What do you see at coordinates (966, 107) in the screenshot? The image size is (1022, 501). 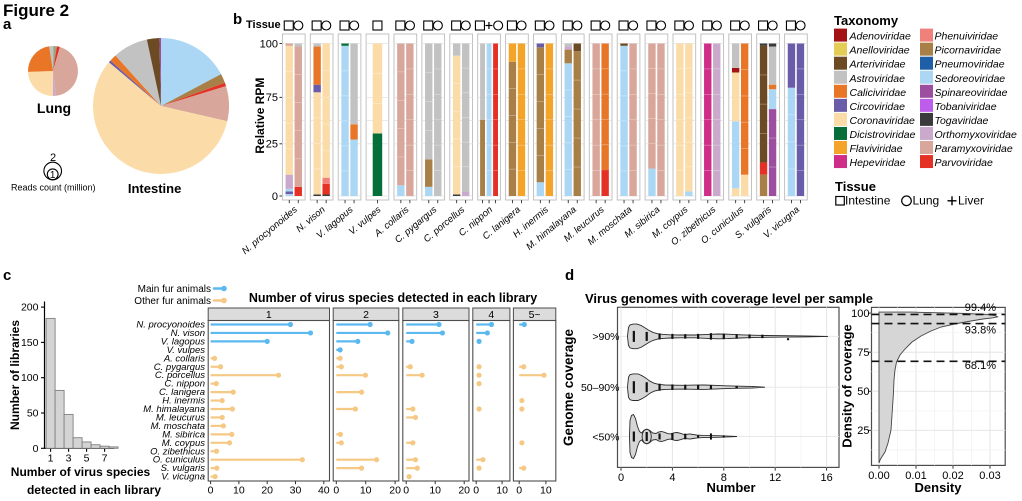 I see `svg-text: Tobaniviridae` at bounding box center [966, 107].